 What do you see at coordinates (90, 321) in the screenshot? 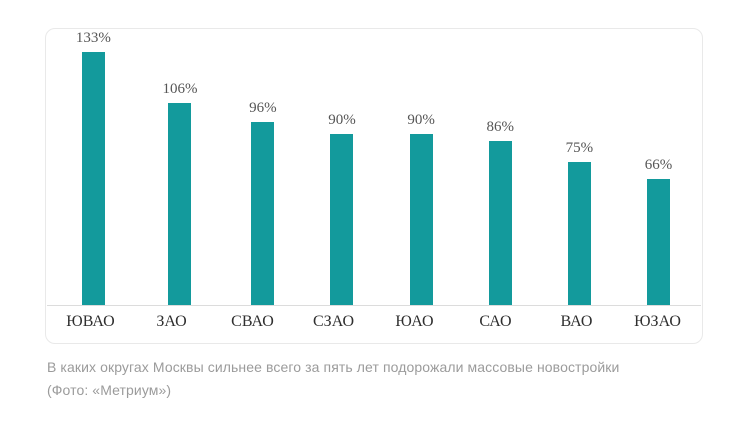
I see `x-axis-tick-label: ЮВАО` at bounding box center [90, 321].